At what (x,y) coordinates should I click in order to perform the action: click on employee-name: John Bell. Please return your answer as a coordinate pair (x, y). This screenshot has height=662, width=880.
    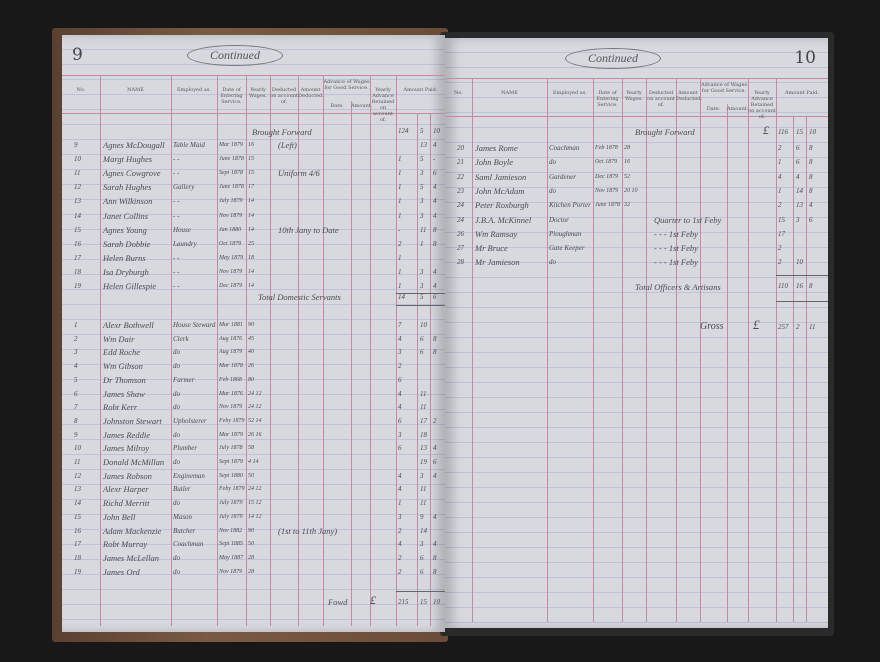
    Looking at the image, I should click on (119, 516).